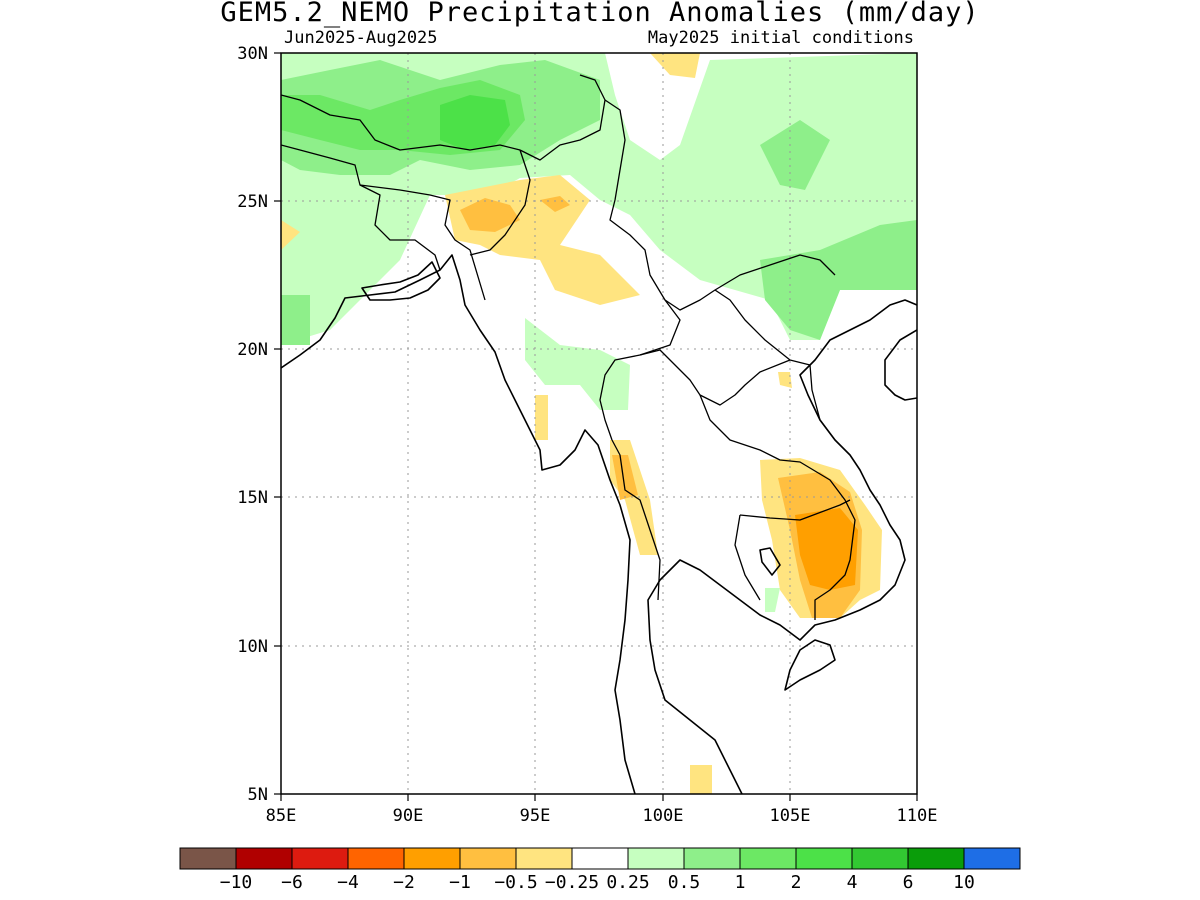 This screenshot has width=1200, height=900. What do you see at coordinates (460, 882) in the screenshot?
I see `colorbar-label: −1` at bounding box center [460, 882].